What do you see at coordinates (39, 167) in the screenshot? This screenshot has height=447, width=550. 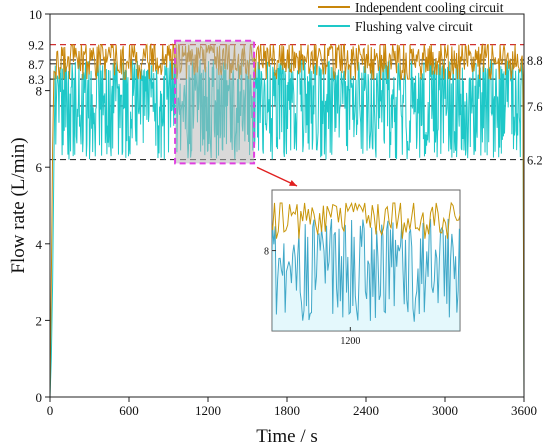 I see `ytick-label-3: 6` at bounding box center [39, 167].